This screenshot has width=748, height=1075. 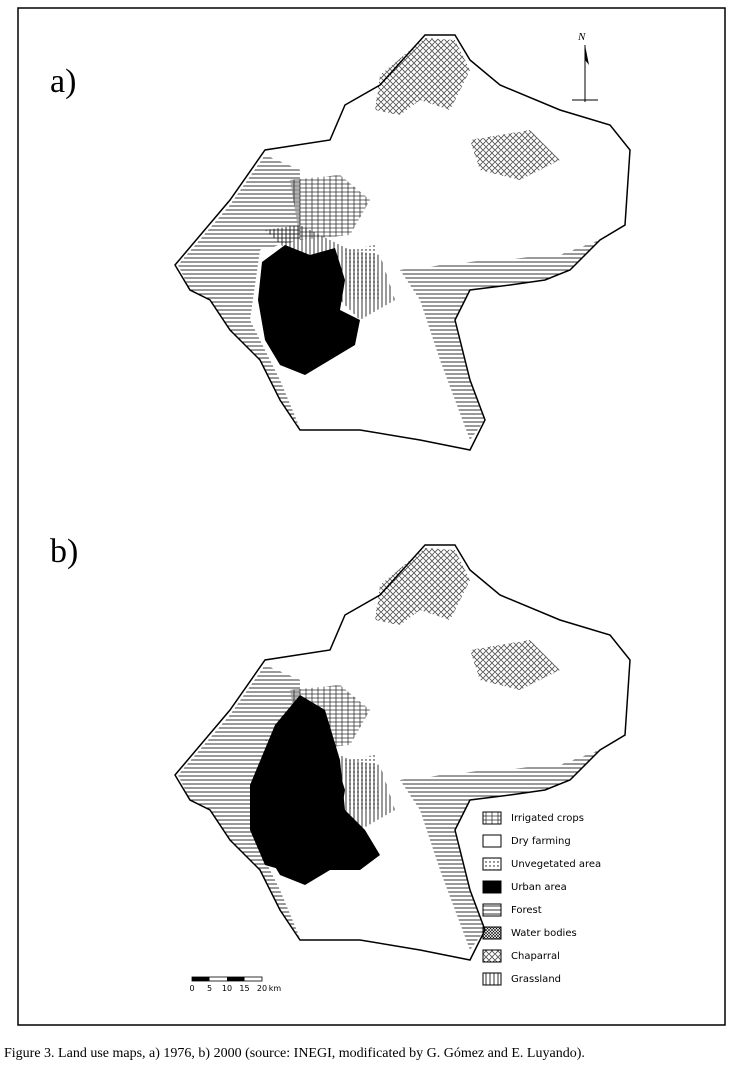 What do you see at coordinates (539, 887) in the screenshot?
I see `legend-label: Urban area` at bounding box center [539, 887].